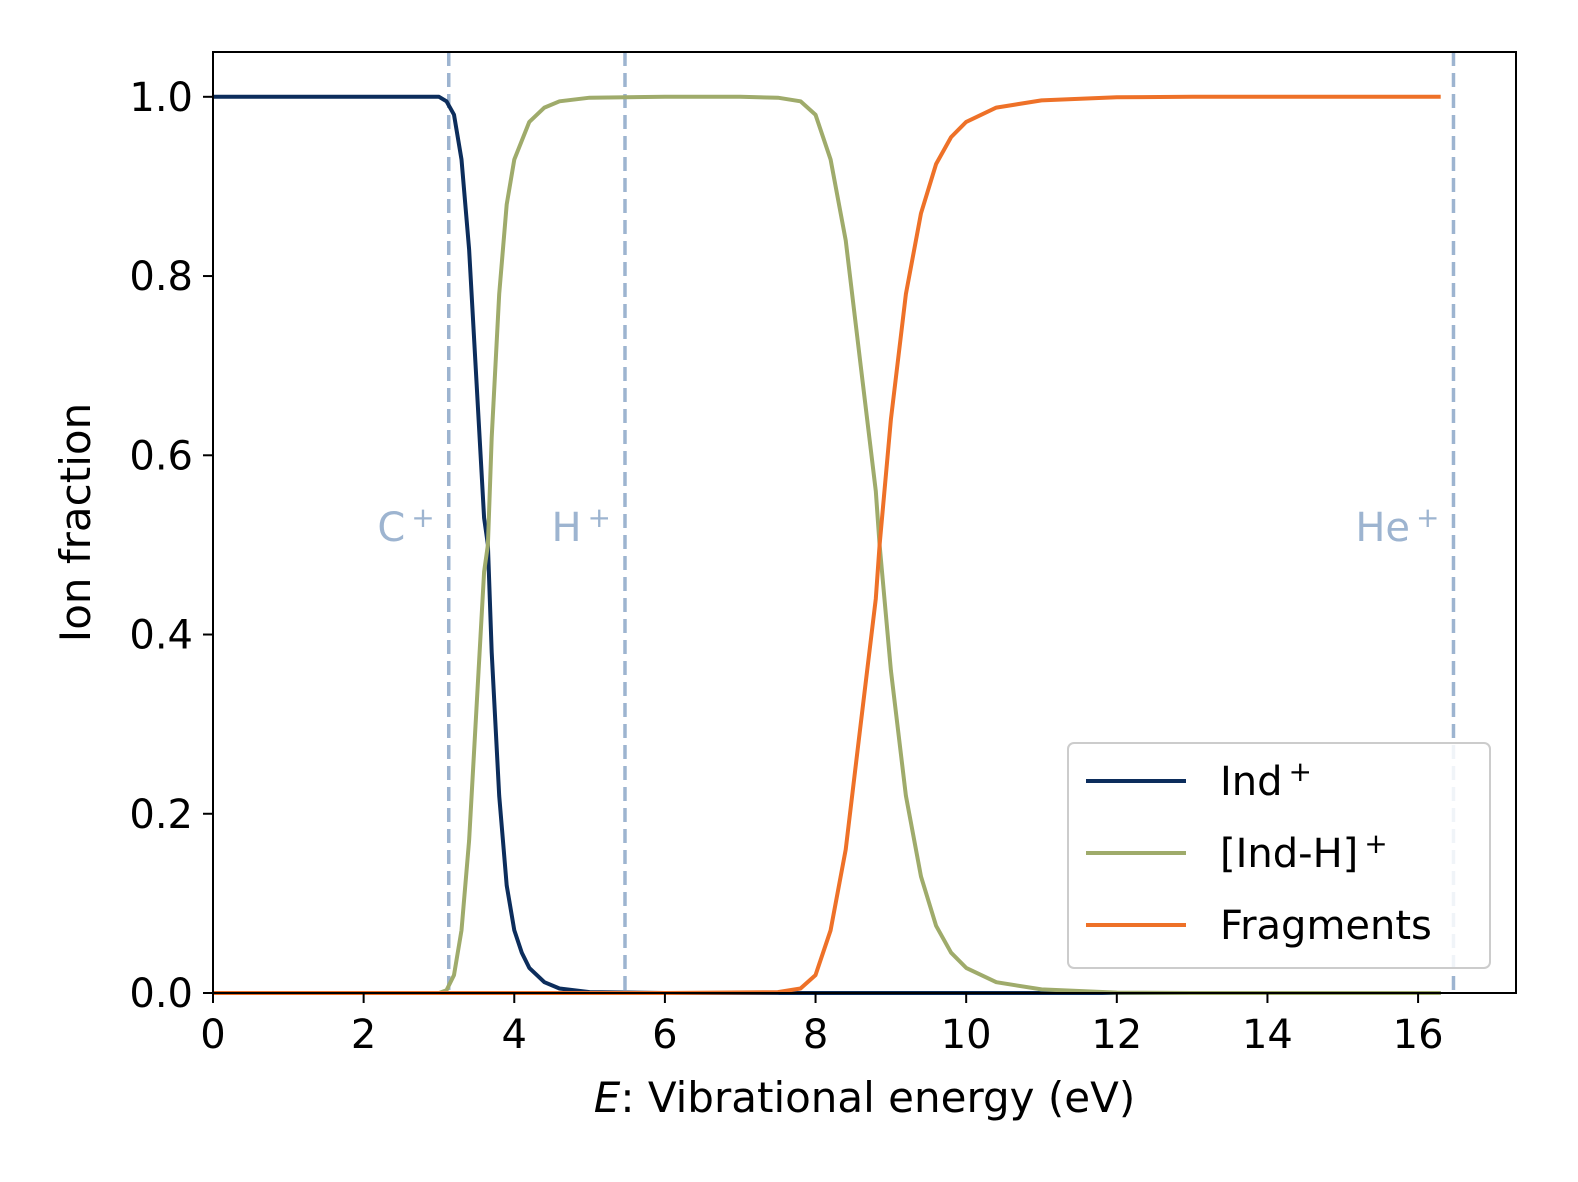 This screenshot has width=1578, height=1182. What do you see at coordinates (212, 1035) in the screenshot?
I see `x-tick-label: 0` at bounding box center [212, 1035].